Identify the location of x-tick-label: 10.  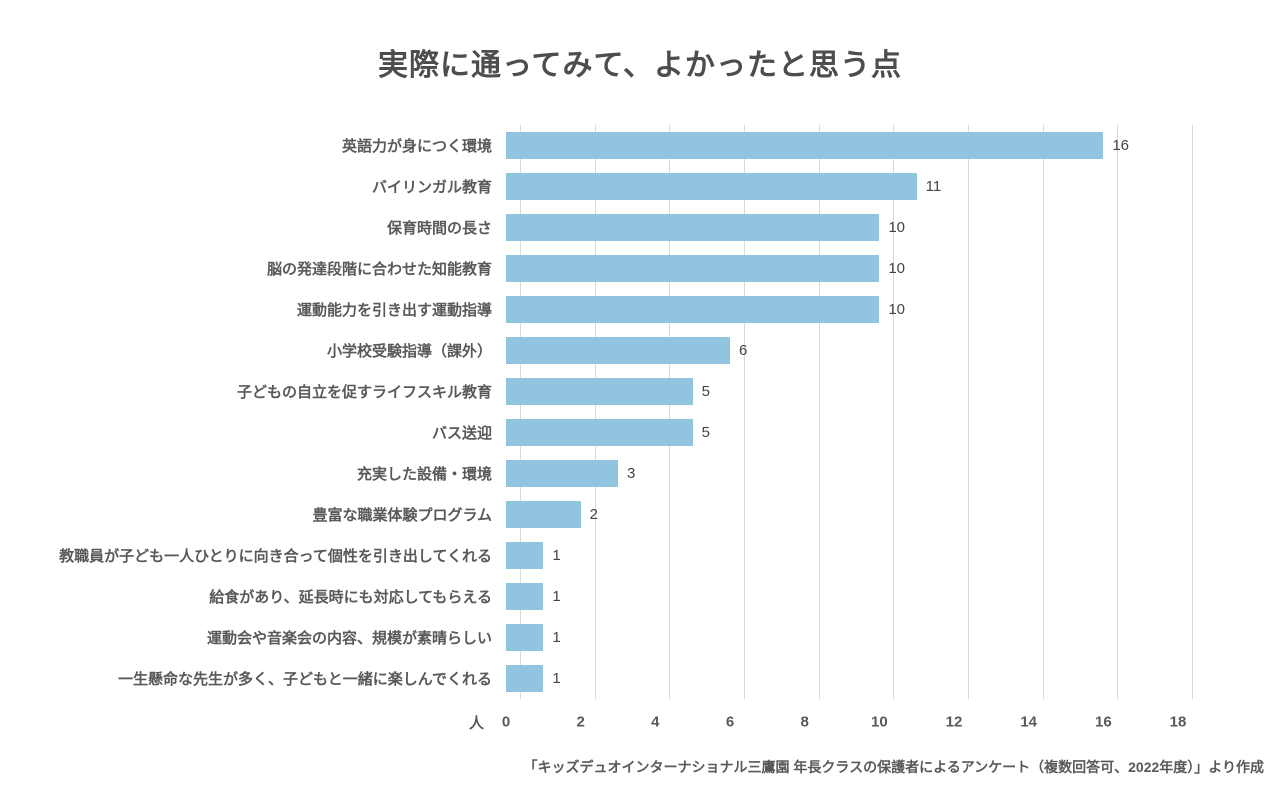
(879, 722).